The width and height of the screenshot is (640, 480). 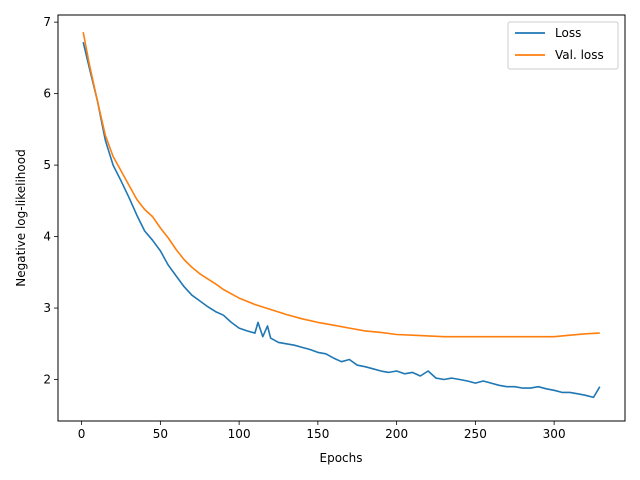 I want to click on y-tick-label: 7, so click(x=47, y=22).